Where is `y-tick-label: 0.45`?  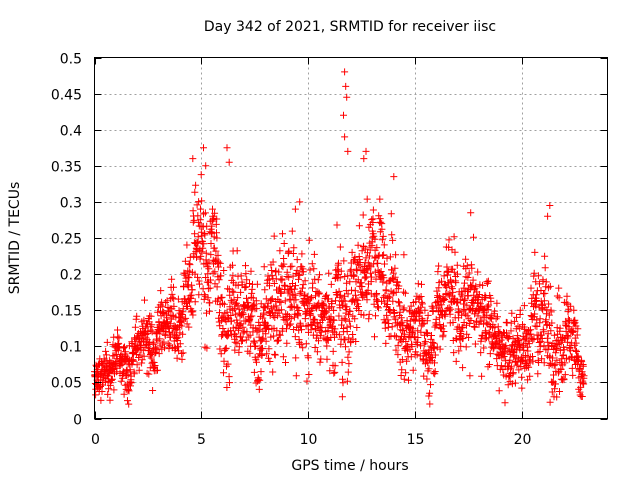 y-tick-label: 0.45 is located at coordinates (66, 96).